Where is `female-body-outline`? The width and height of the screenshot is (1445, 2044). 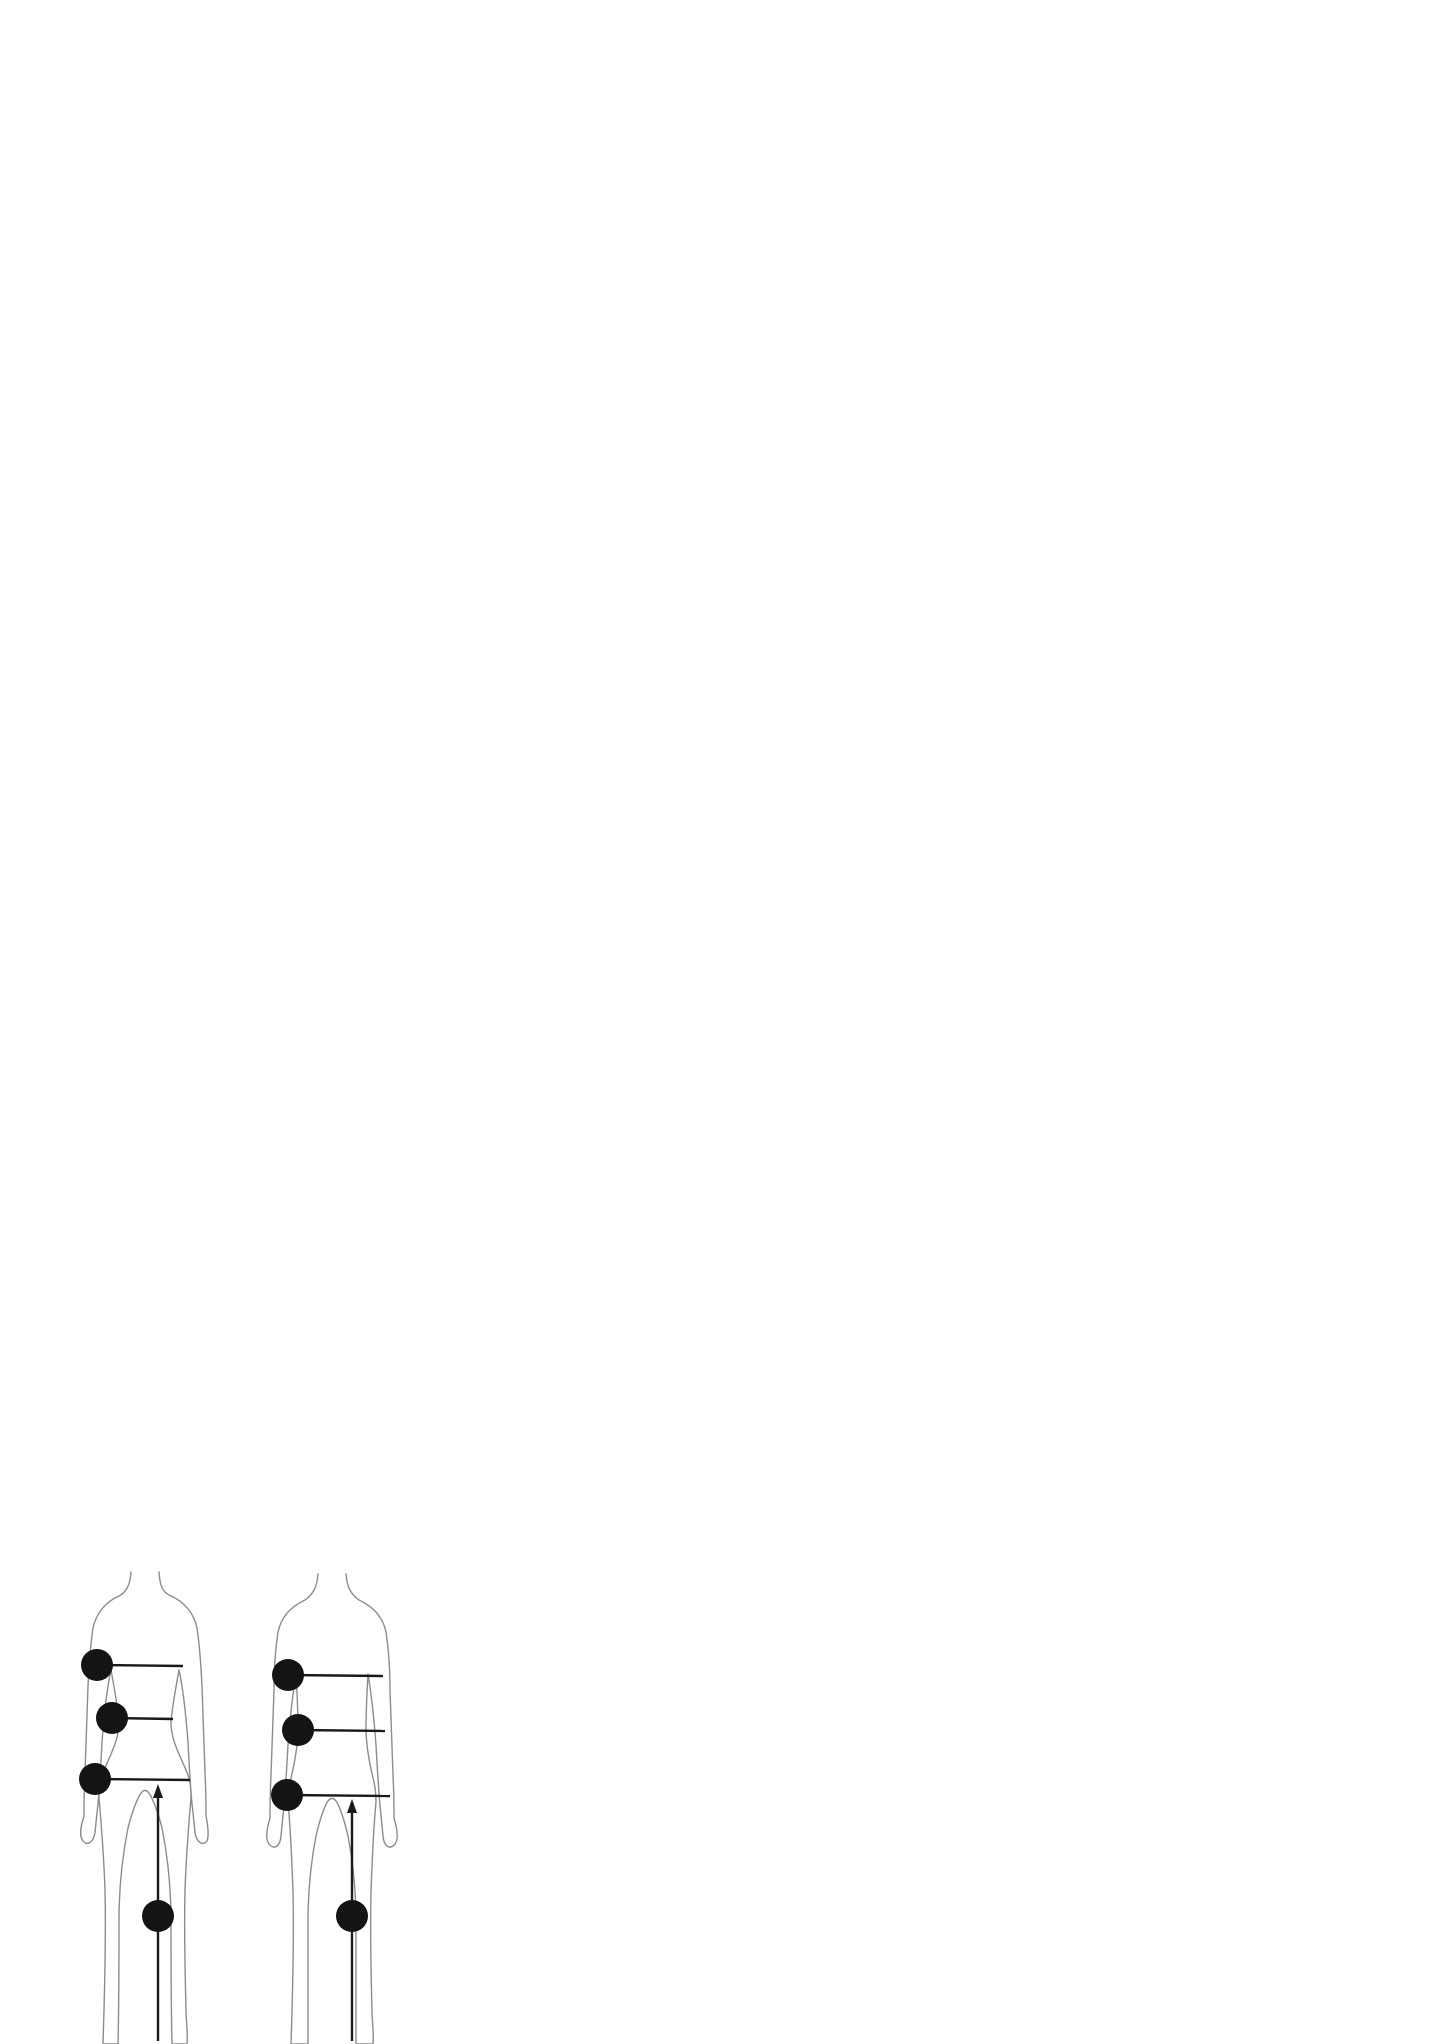
female-body-outline is located at coordinates (144, 1807).